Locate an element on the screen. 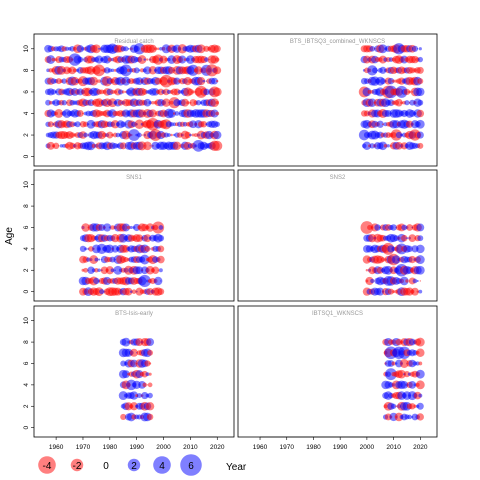  legend-label: 4 is located at coordinates (162, 466).